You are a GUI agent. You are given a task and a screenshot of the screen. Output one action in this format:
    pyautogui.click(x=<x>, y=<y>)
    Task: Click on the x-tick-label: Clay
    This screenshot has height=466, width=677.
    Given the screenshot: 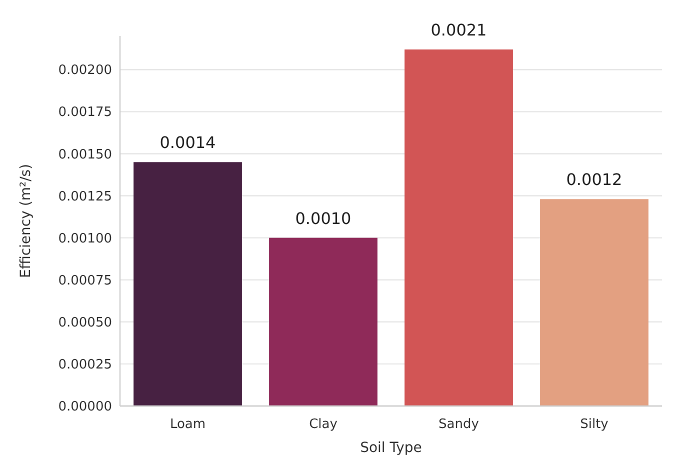 What is the action you would take?
    pyautogui.click(x=323, y=424)
    